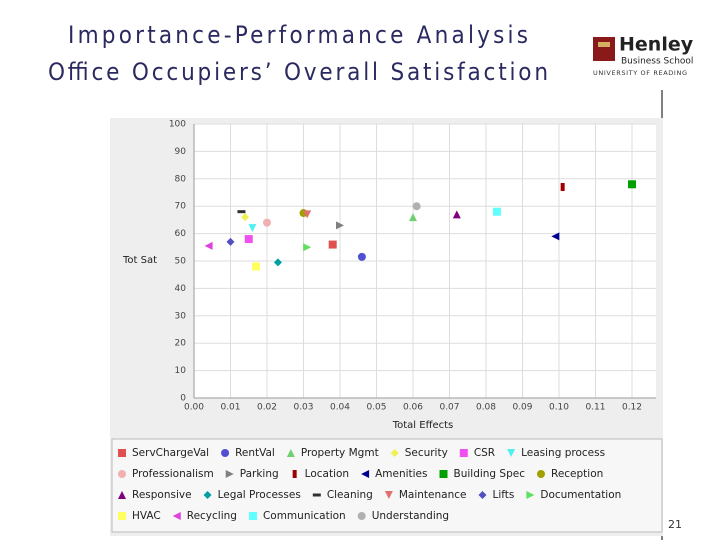 This screenshot has width=720, height=544. Describe the element at coordinates (340, 453) in the screenshot. I see `legend-label: Property Mgmt` at that location.